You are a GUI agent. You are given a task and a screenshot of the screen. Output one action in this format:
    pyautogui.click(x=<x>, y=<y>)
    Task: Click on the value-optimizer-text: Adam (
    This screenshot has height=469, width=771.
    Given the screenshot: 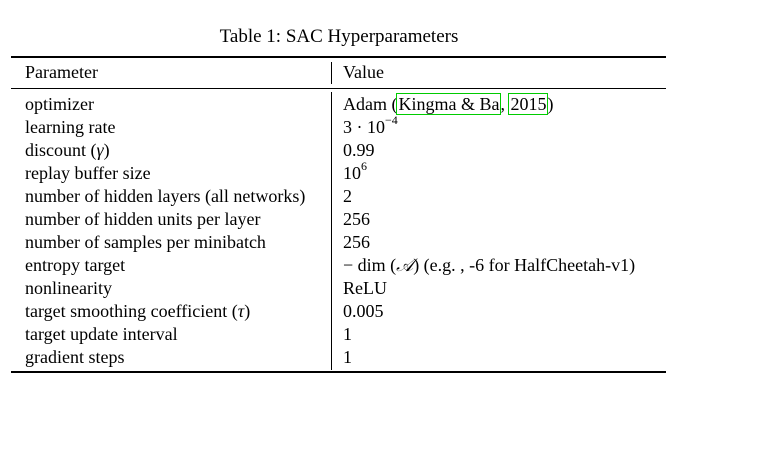 What is the action you would take?
    pyautogui.click(x=370, y=104)
    